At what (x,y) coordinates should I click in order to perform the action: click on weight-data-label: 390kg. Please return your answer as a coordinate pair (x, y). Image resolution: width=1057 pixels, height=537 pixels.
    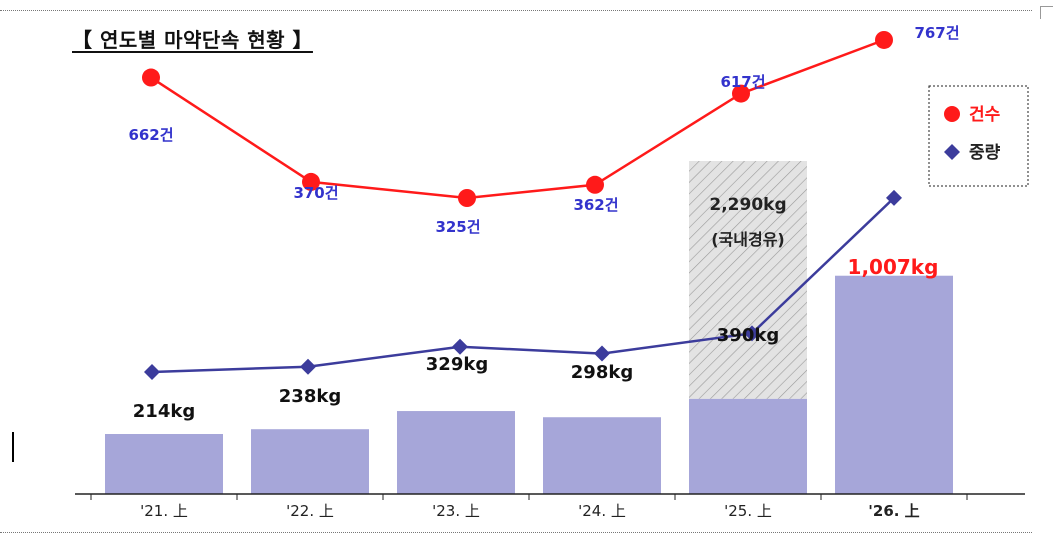
    Looking at the image, I should click on (748, 335).